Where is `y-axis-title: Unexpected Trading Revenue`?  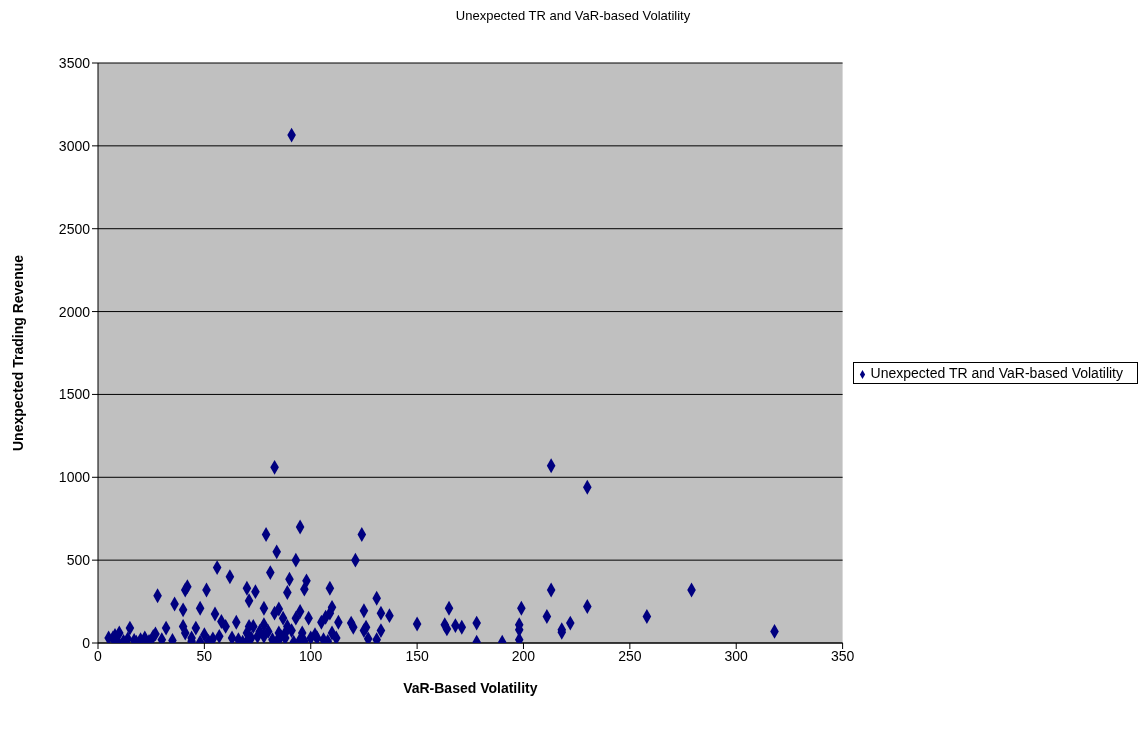
y-axis-title: Unexpected Trading Revenue is located at coordinates (17, 353).